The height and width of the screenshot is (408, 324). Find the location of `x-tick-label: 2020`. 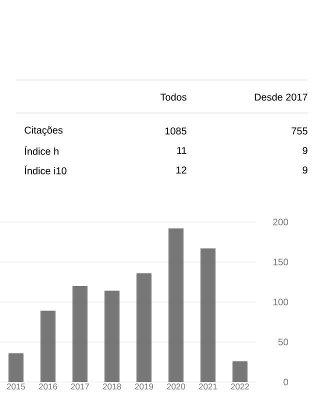

x-tick-label: 2020 is located at coordinates (176, 387).